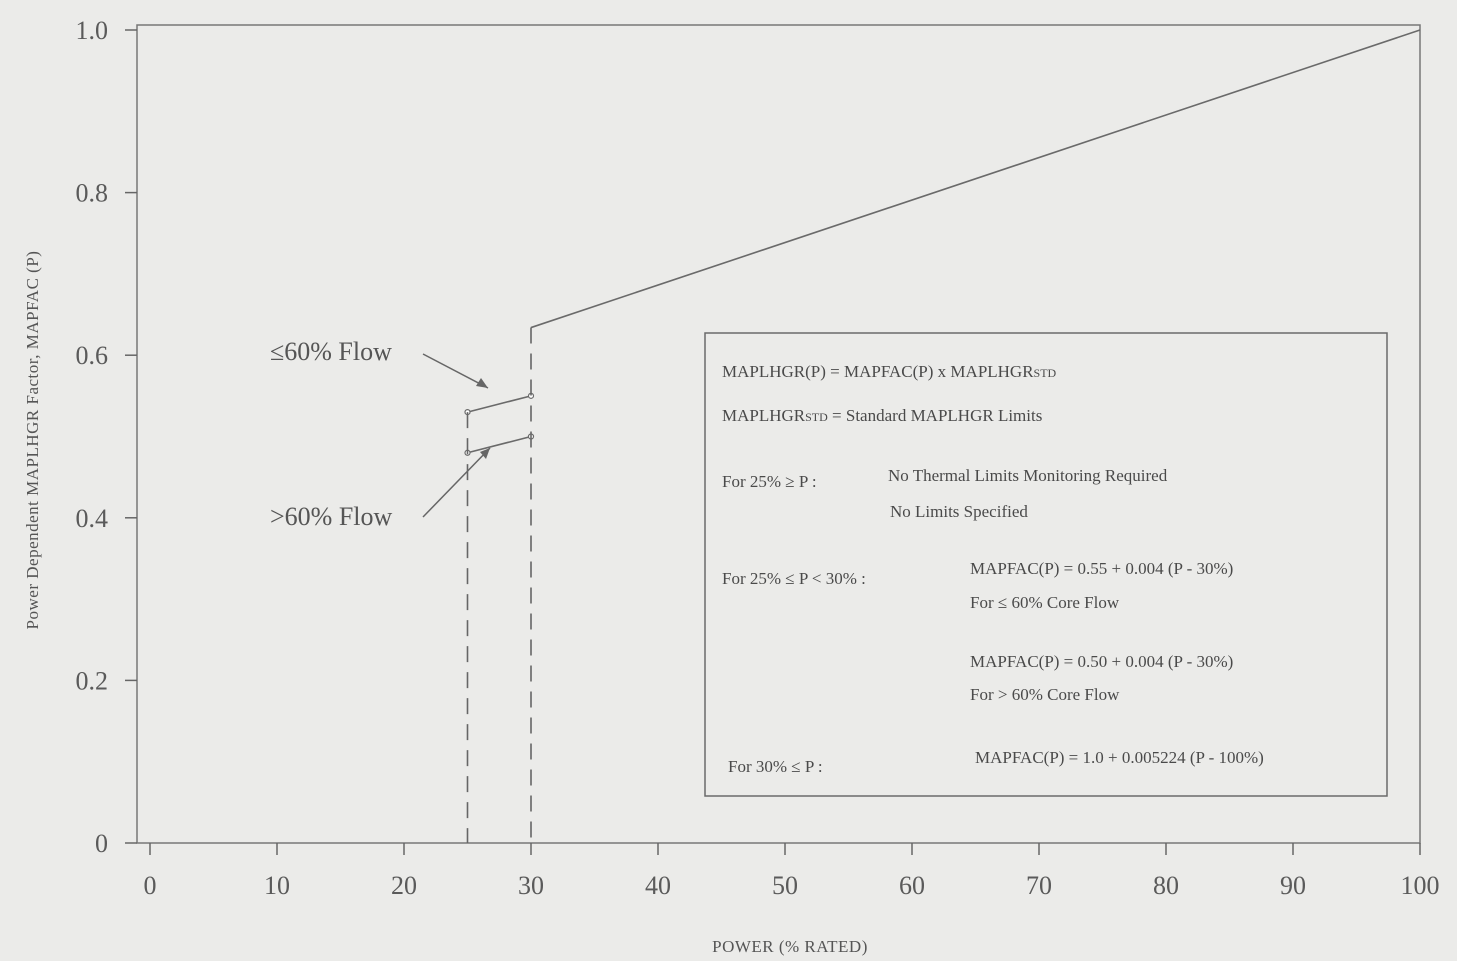 This screenshot has width=1457, height=961. Describe the element at coordinates (485, 453) in the screenshot. I see `annotation-gt60-arrowhead` at that location.